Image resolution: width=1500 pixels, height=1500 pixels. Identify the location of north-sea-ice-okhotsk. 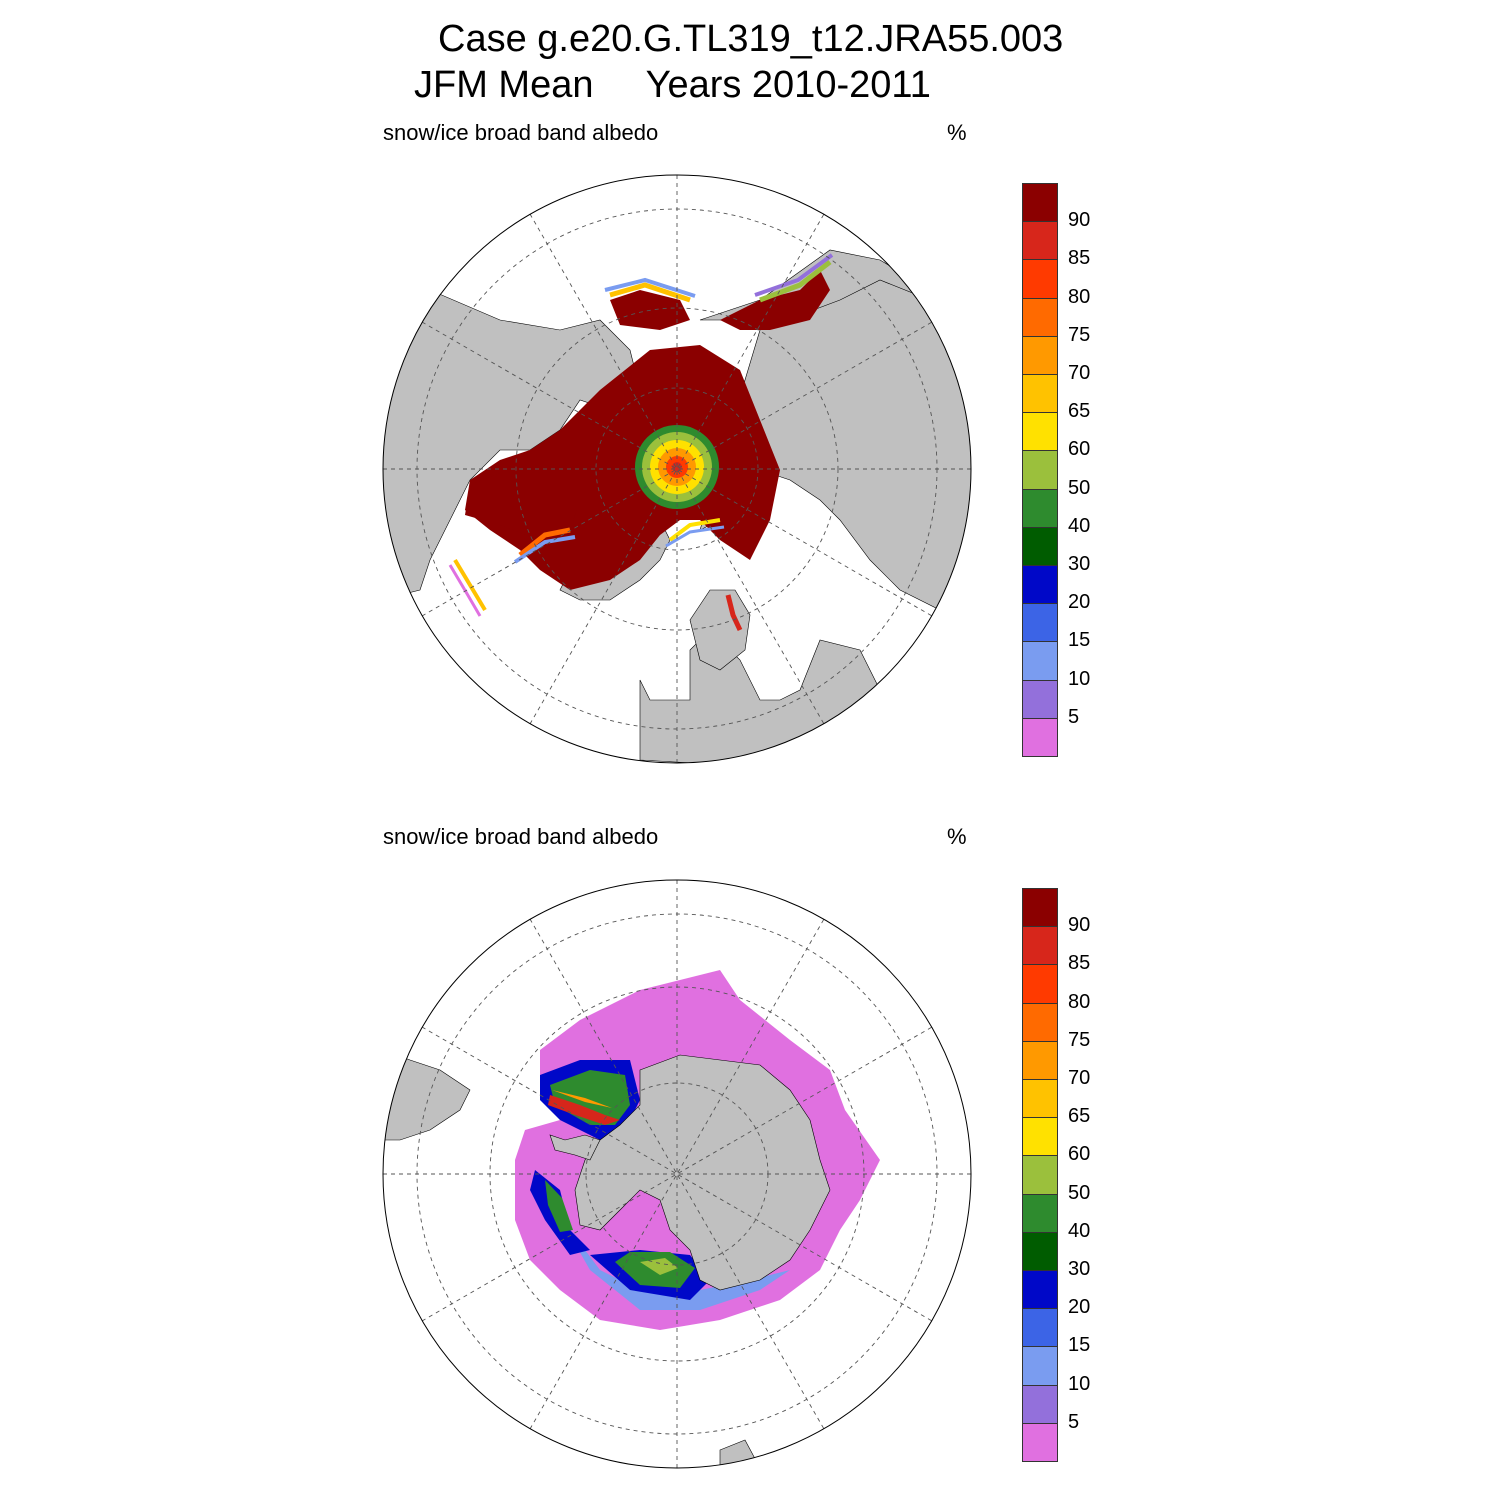
(775, 300).